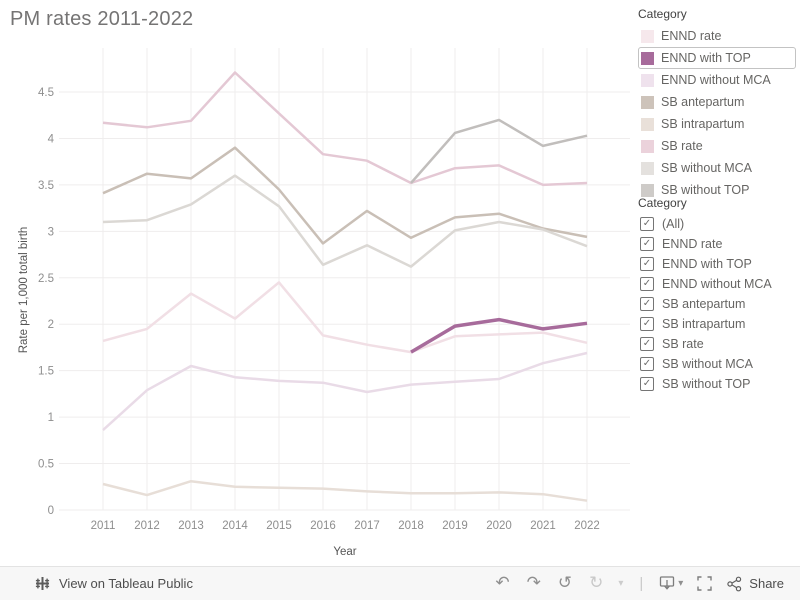 The width and height of the screenshot is (800, 600). What do you see at coordinates (51, 511) in the screenshot?
I see `y-tick-label: 0` at bounding box center [51, 511].